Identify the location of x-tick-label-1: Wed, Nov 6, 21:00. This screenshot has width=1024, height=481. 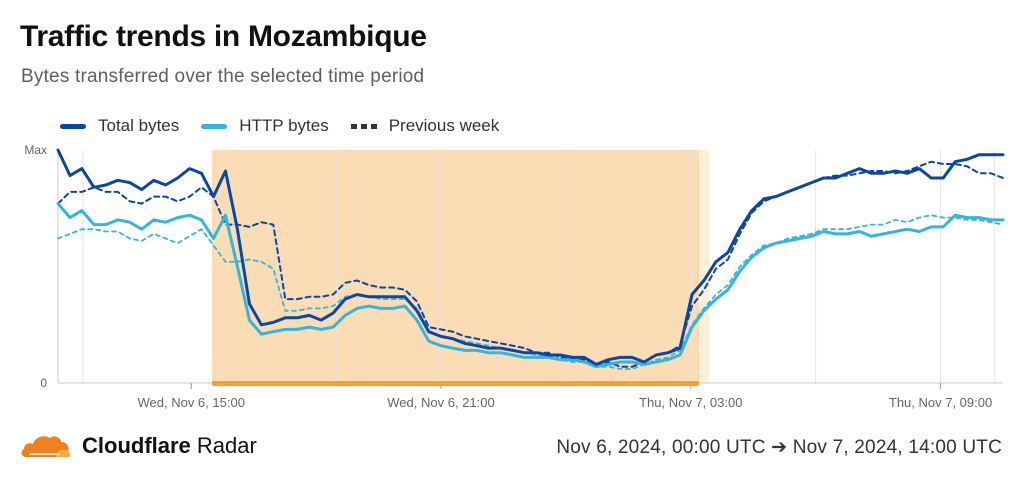
(440, 402).